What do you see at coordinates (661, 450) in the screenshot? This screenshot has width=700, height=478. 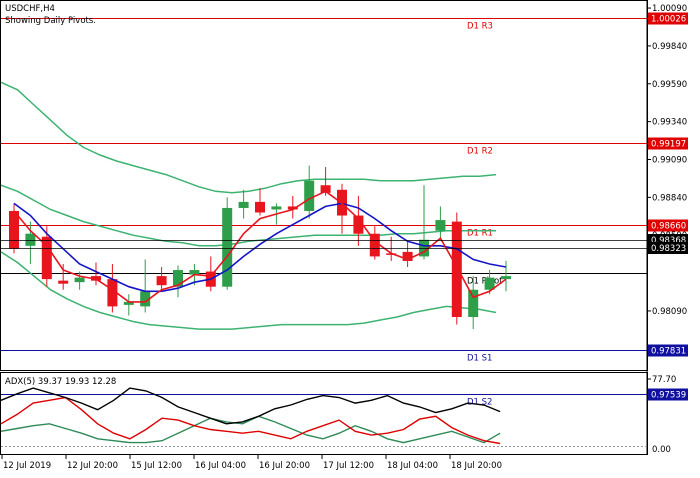 I see `adx-bottom-tick: 0.00` at bounding box center [661, 450].